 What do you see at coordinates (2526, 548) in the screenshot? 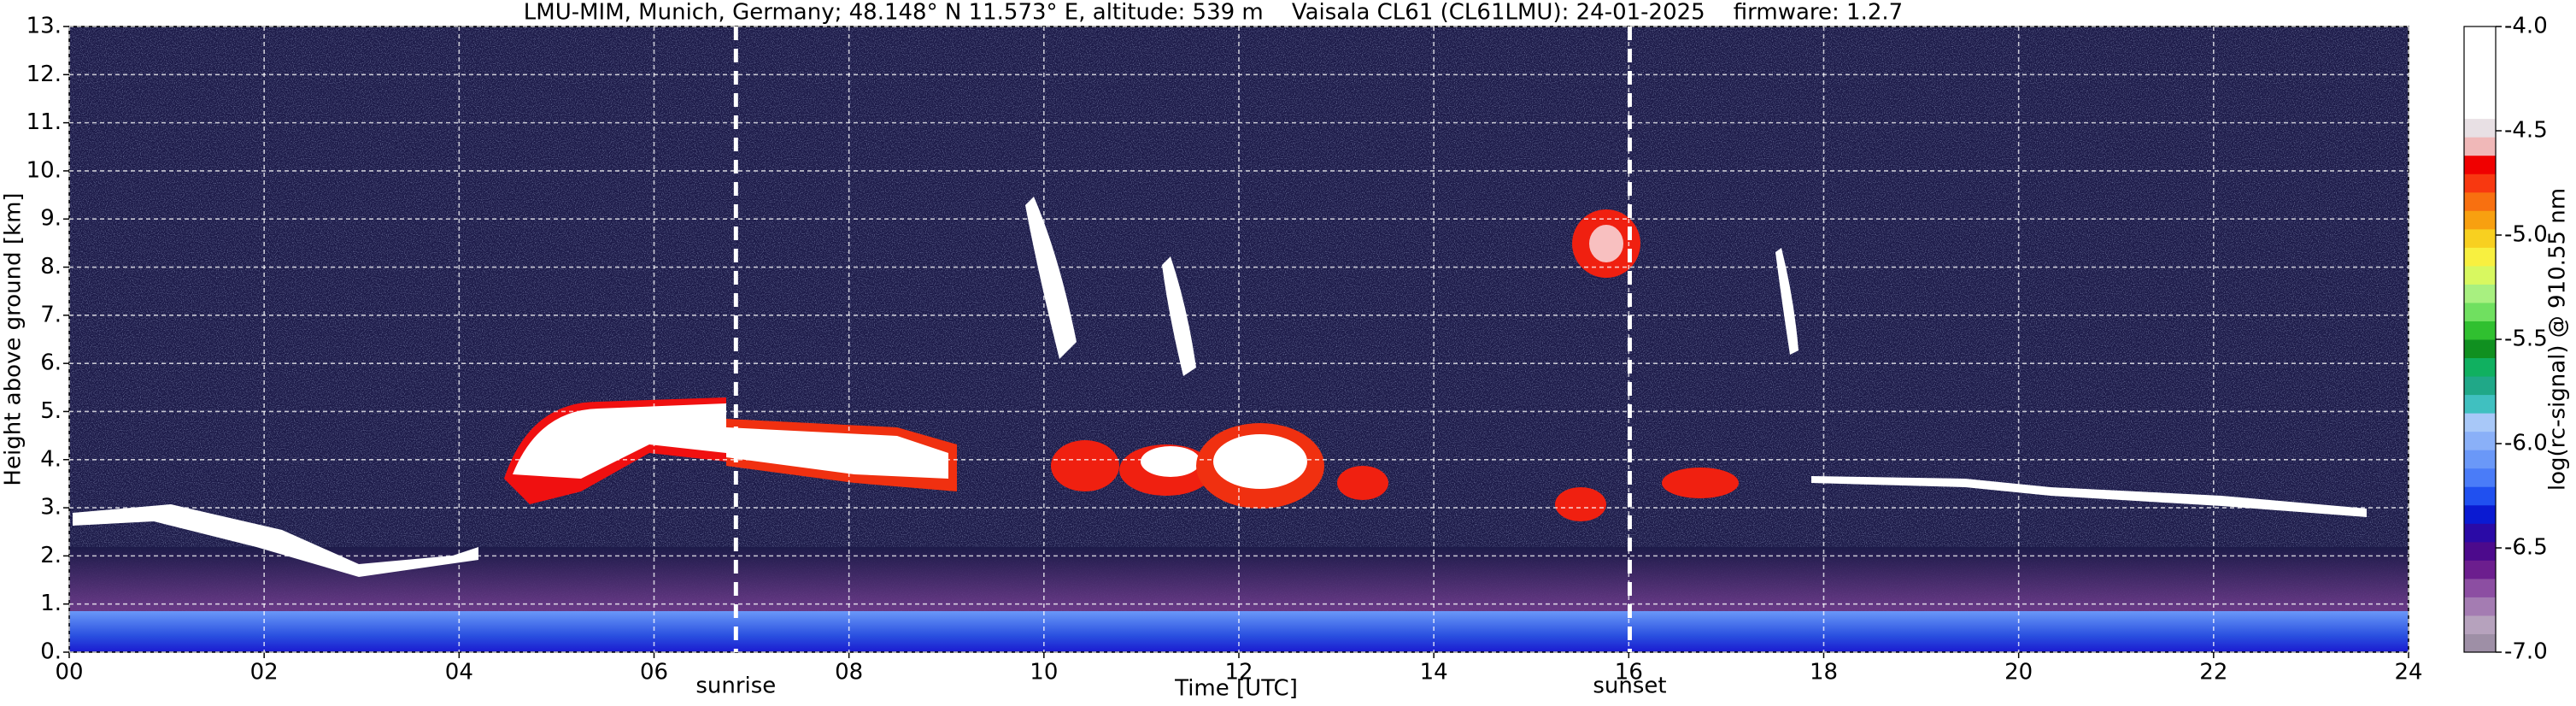
I see `colorbar-tick-label: -6.5` at bounding box center [2526, 548].